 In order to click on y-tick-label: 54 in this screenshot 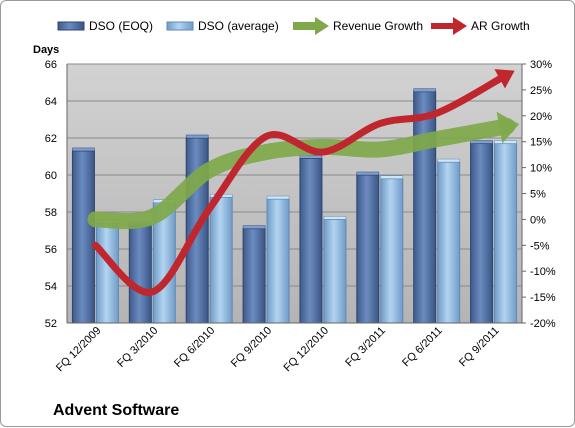, I will do `click(51, 287)`.